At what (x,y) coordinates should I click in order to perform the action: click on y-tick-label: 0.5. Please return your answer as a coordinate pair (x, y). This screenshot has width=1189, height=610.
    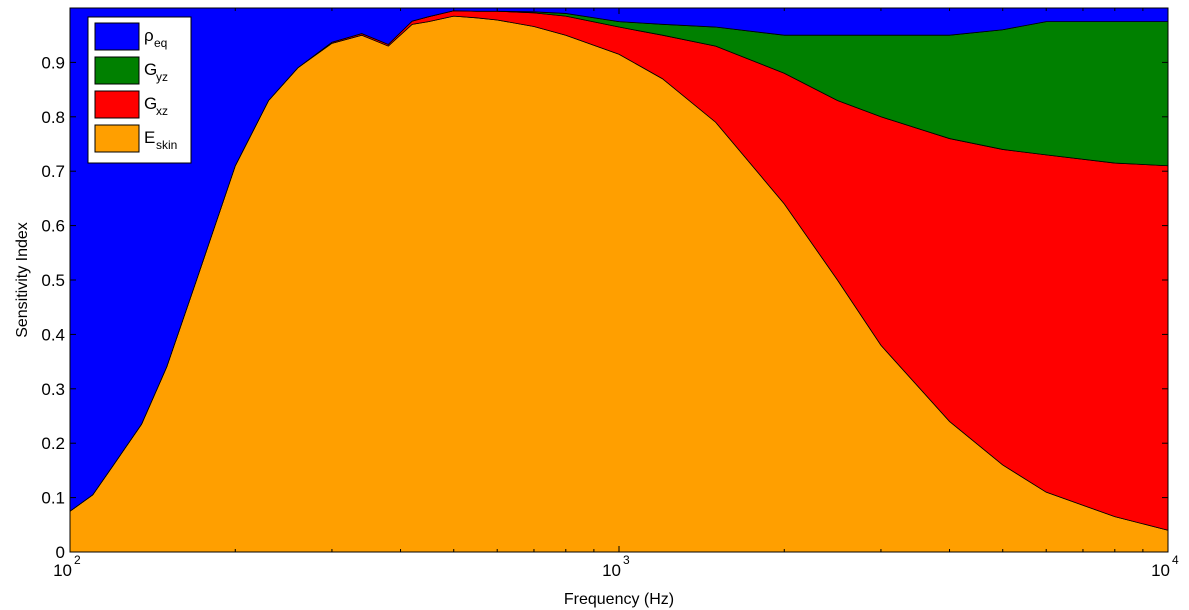
    Looking at the image, I should click on (53, 280).